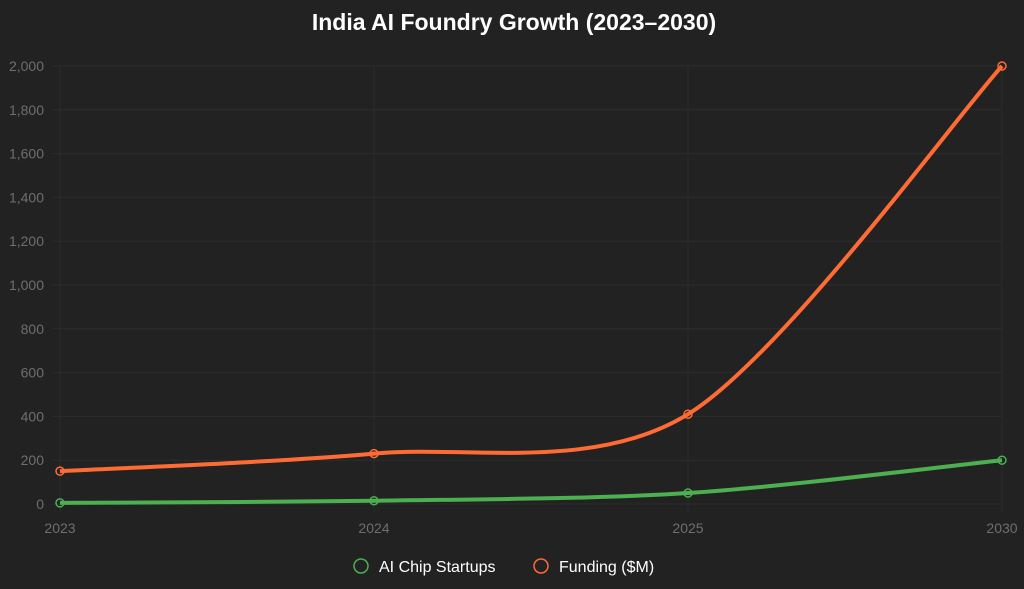  Describe the element at coordinates (40, 504) in the screenshot. I see `y-tick-label: 0` at that location.